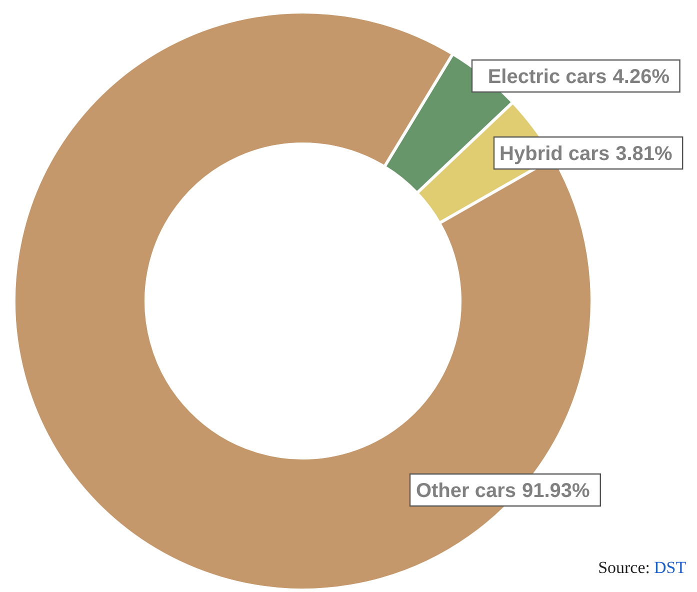  I want to click on slice-label: Hybrid cars, so click(555, 154).